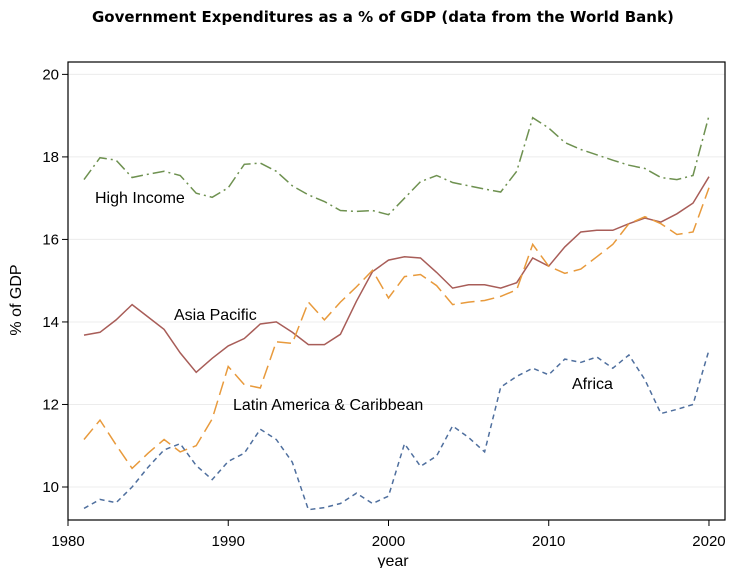 This screenshot has width=754, height=568. What do you see at coordinates (50, 74) in the screenshot?
I see `y-tick-label: 20` at bounding box center [50, 74].